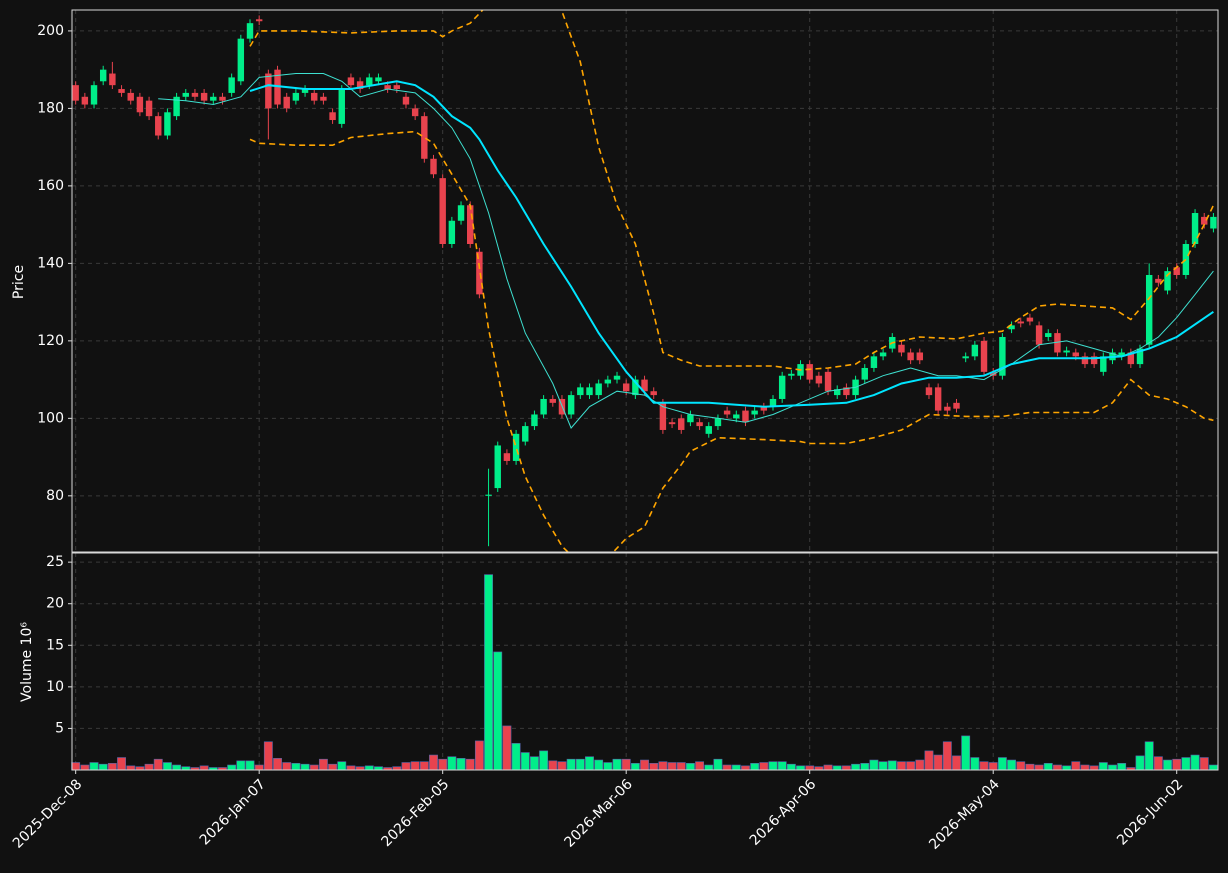  What do you see at coordinates (50, 341) in the screenshot?
I see `y-tick-label: 120` at bounding box center [50, 341].